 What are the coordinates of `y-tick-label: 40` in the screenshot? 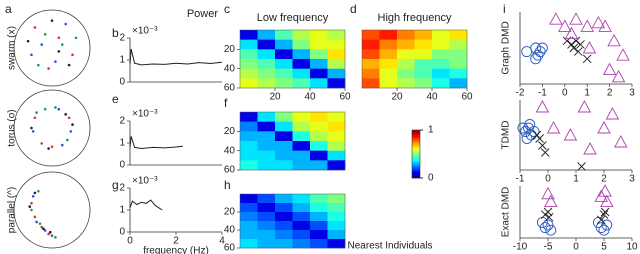 It's located at (230, 230).